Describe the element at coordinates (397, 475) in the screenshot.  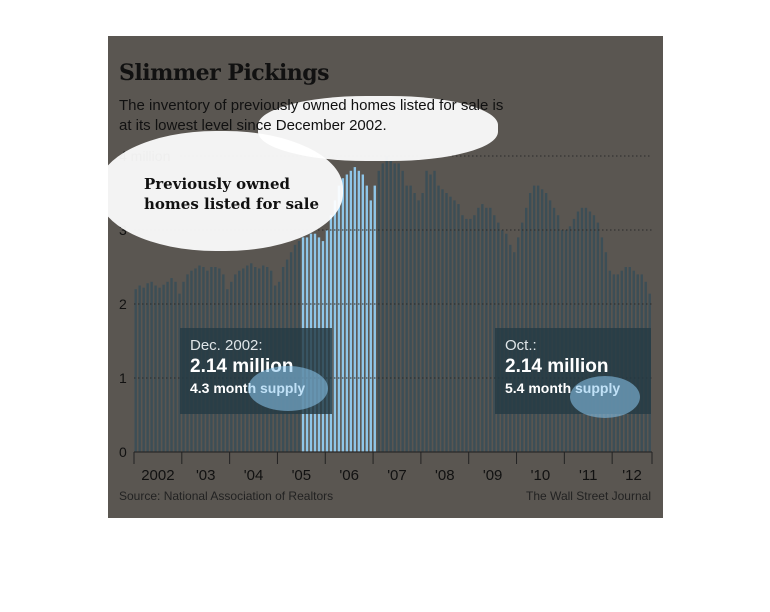
I see `x-tick-label: '07` at that location.